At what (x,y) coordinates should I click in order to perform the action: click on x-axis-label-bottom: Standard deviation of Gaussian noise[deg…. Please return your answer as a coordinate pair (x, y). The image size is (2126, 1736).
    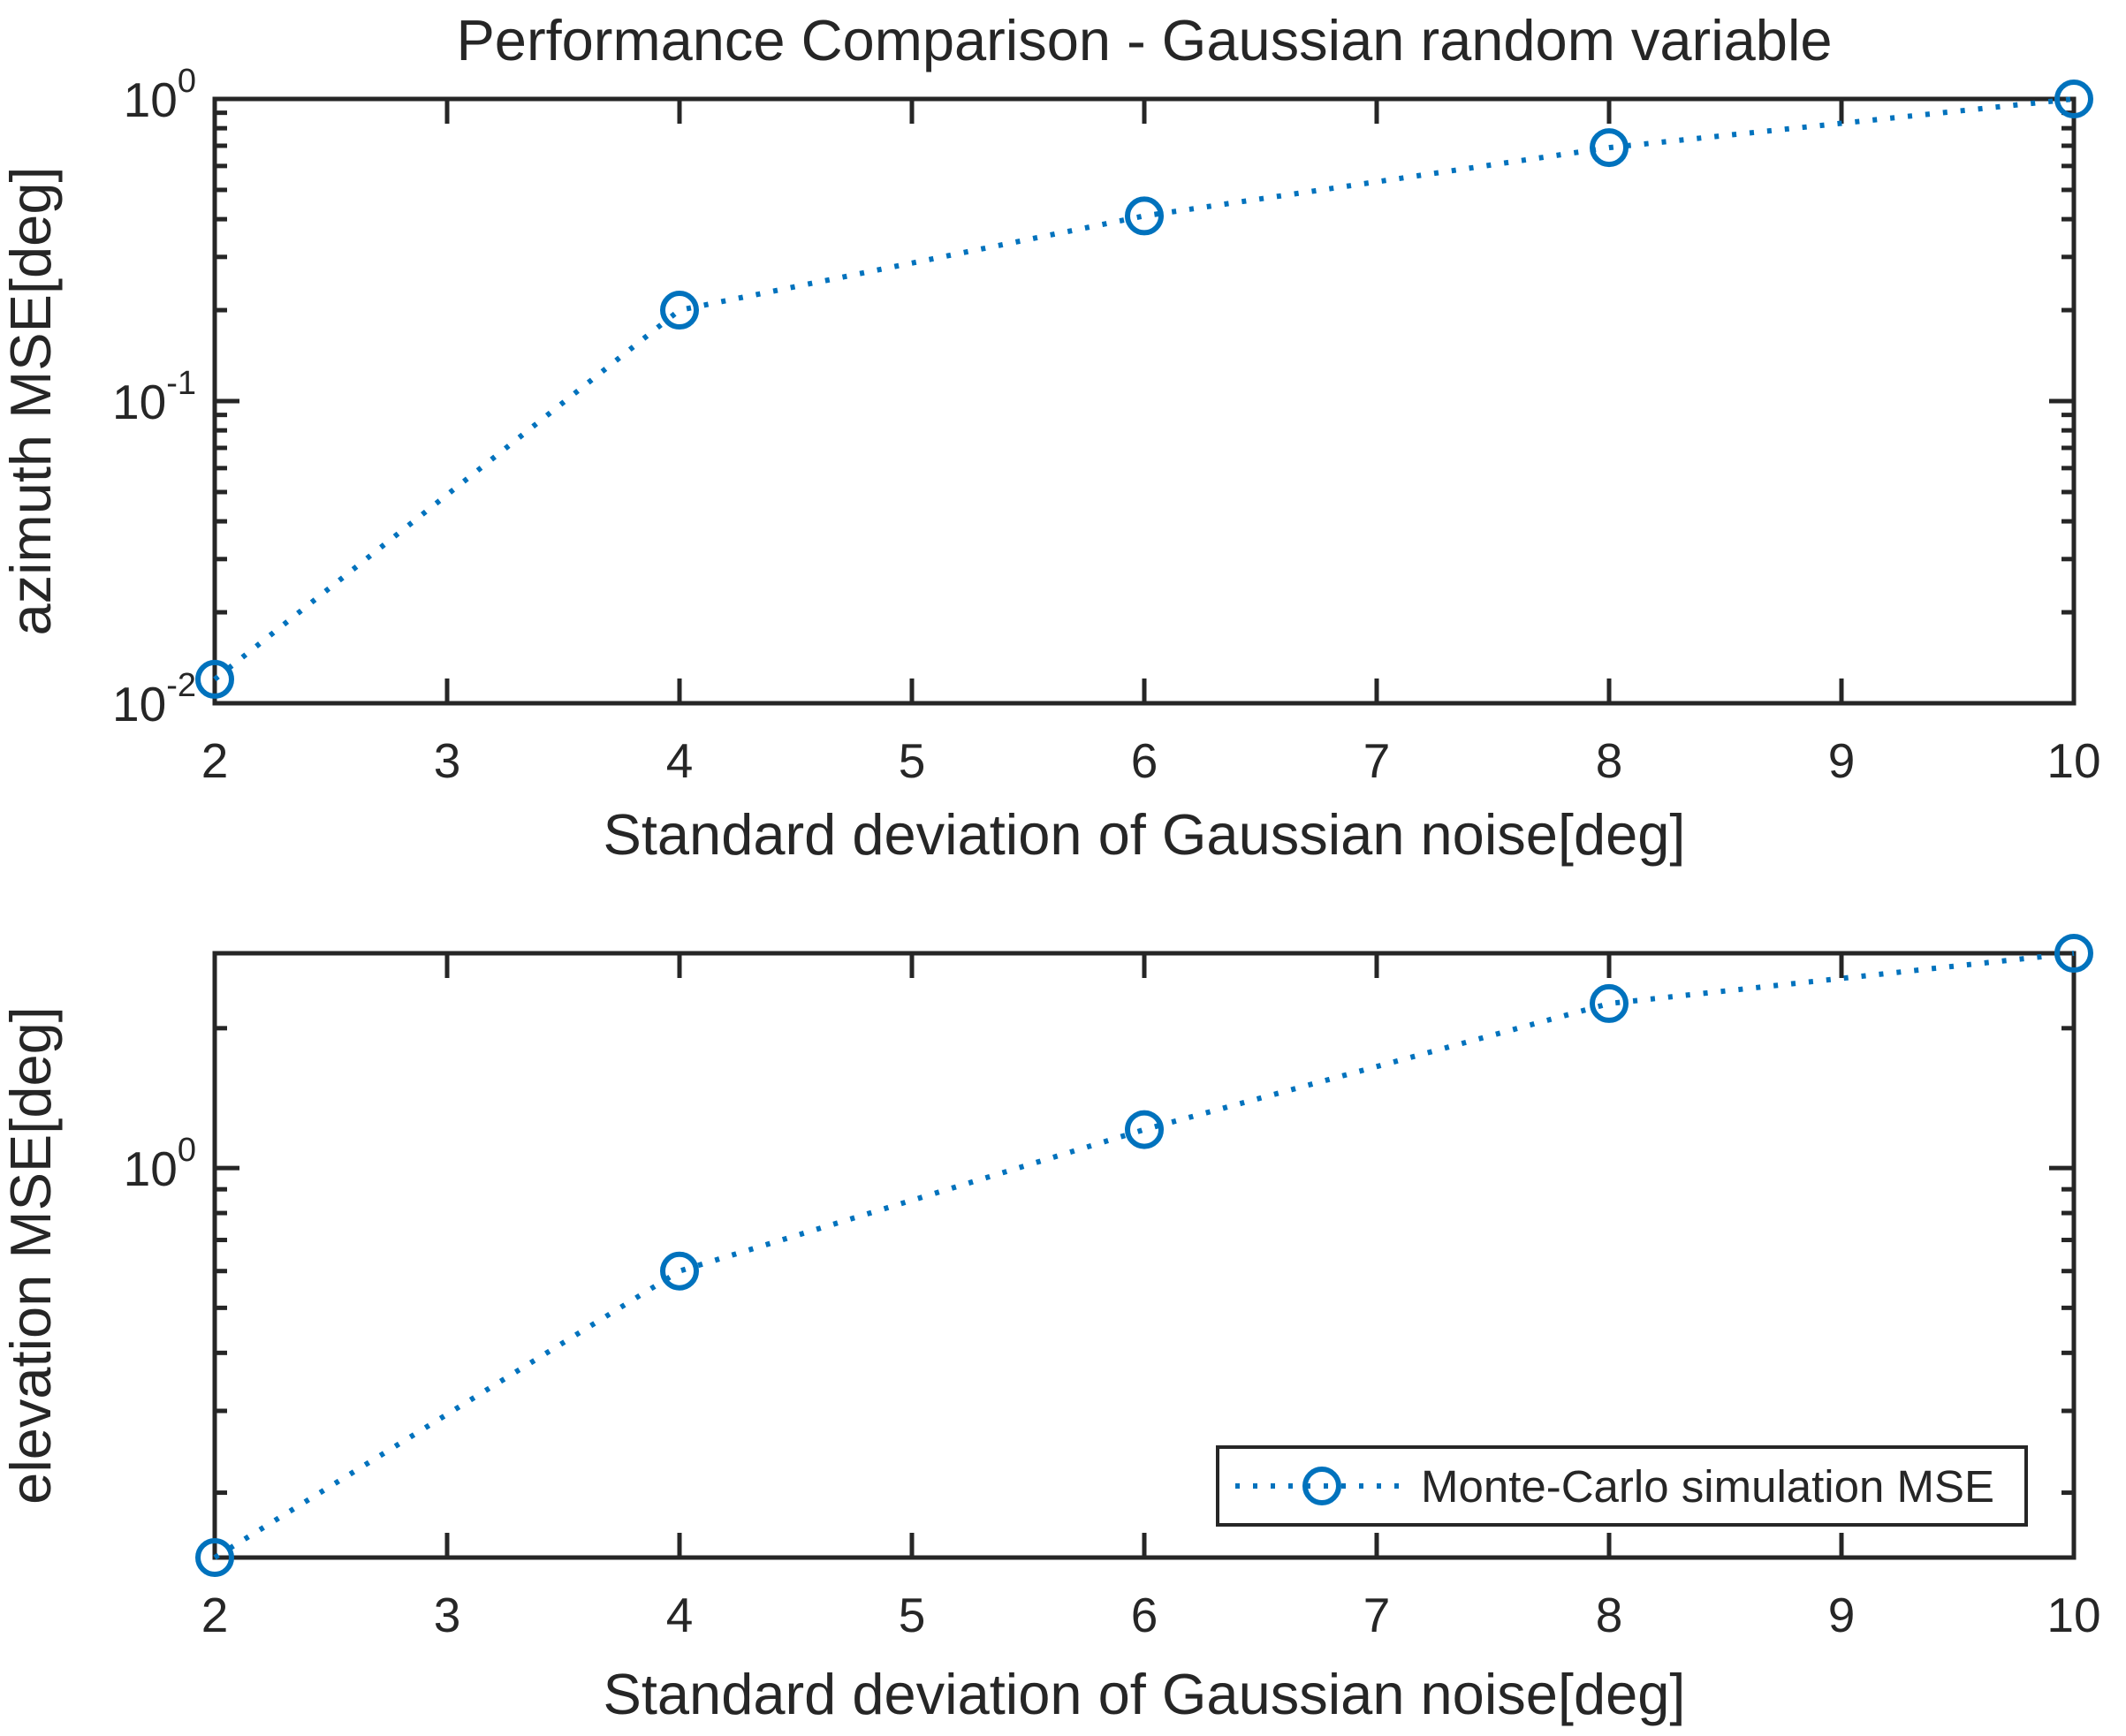
    Looking at the image, I should click on (1144, 1694).